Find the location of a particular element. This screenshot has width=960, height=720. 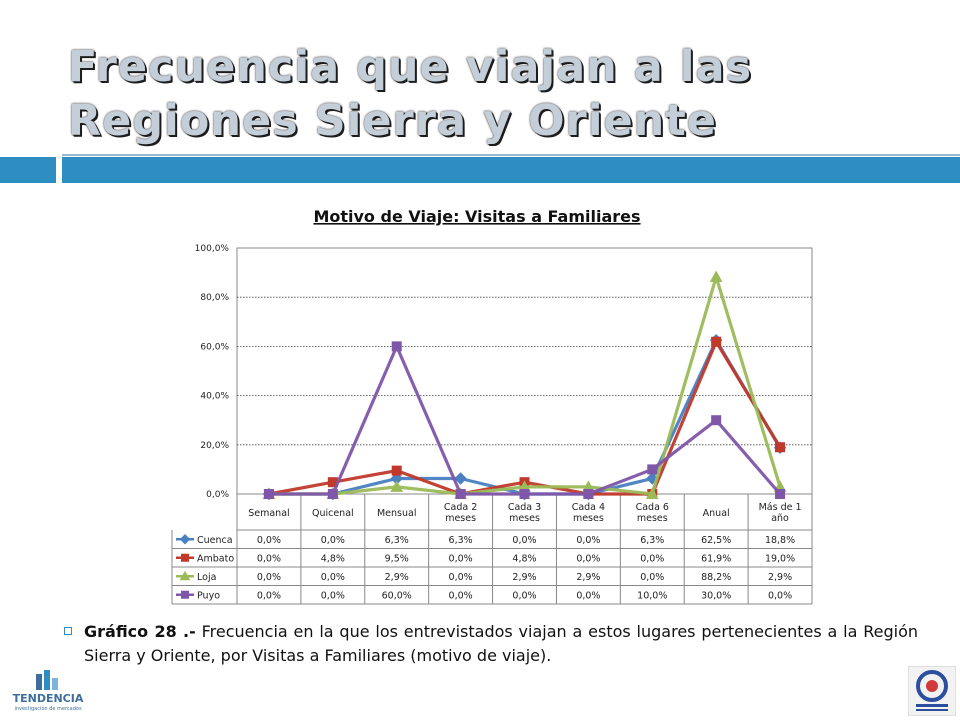

category-label: Más de 1 año is located at coordinates (780, 513).